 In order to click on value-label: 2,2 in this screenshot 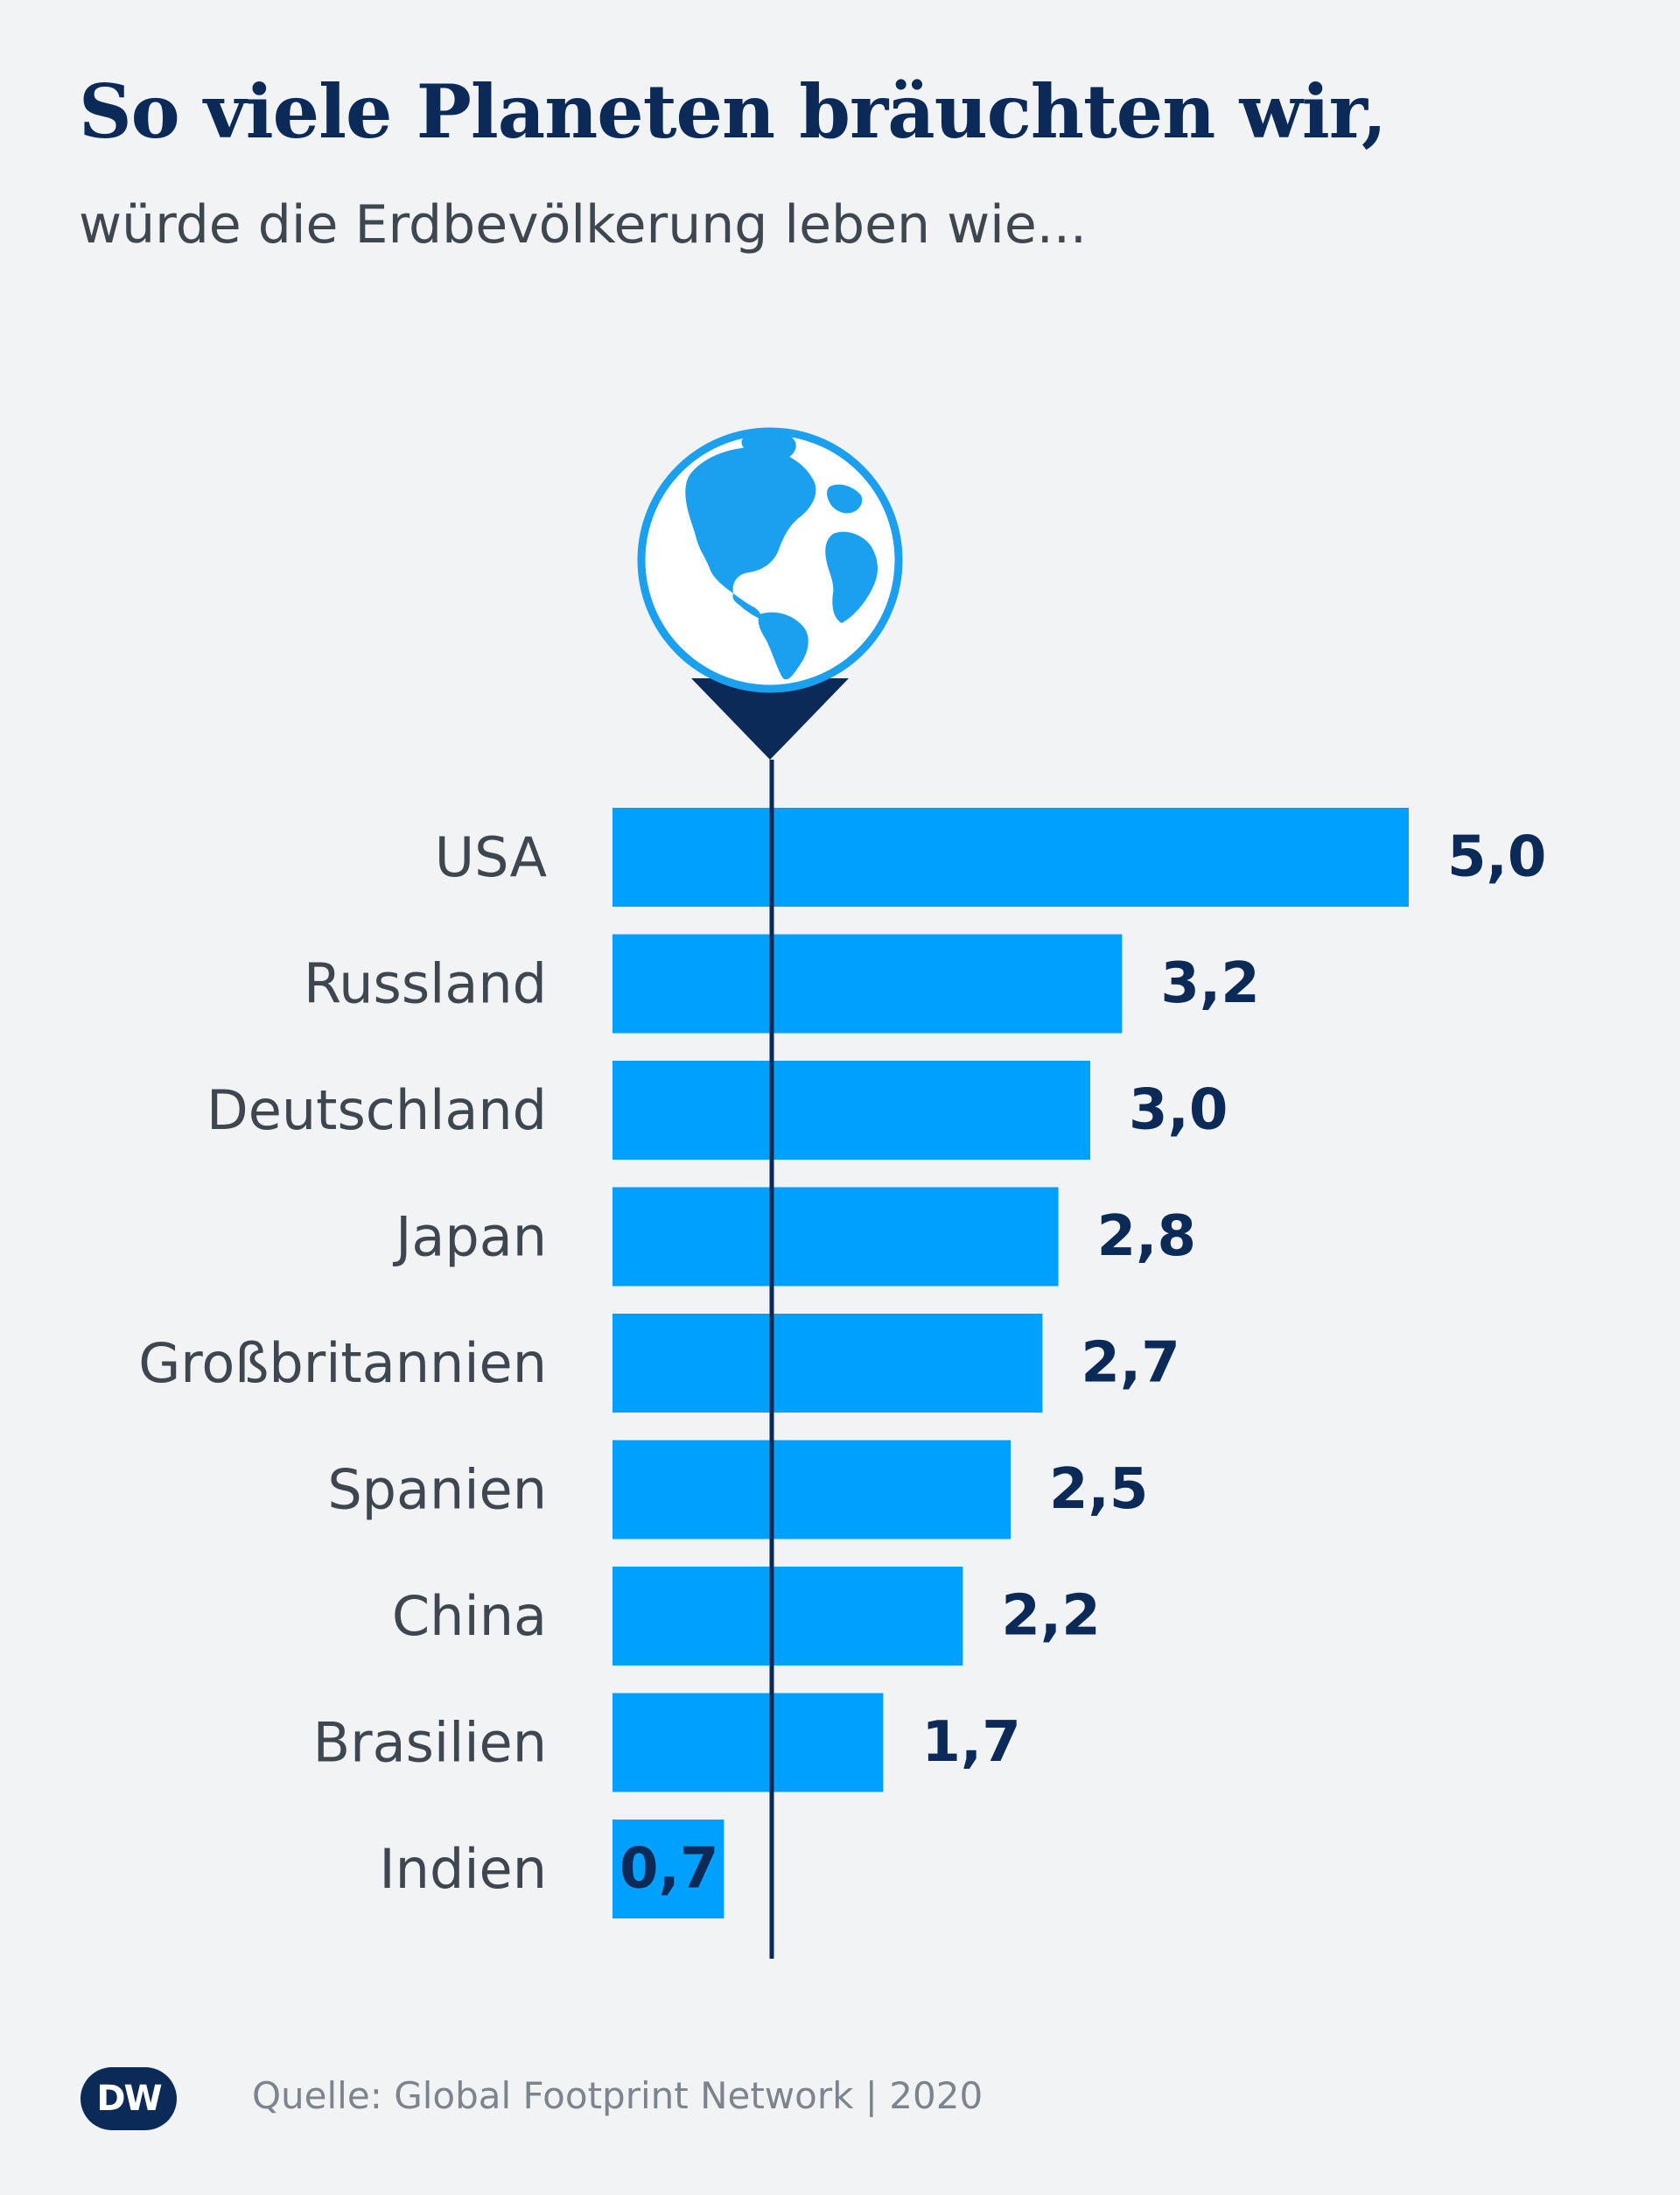, I will do `click(1050, 1617)`.